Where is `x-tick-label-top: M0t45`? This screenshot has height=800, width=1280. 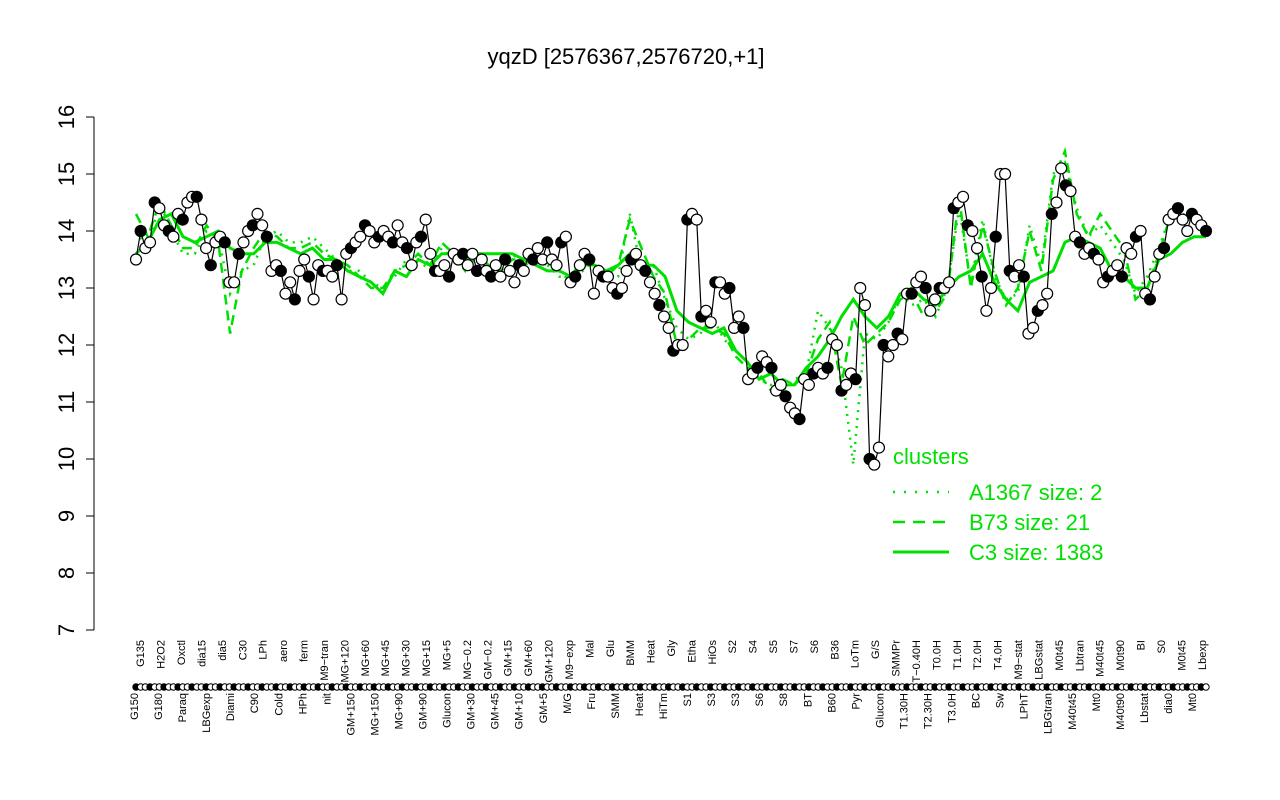
x-tick-label-top: M0t45 is located at coordinates (1182, 655).